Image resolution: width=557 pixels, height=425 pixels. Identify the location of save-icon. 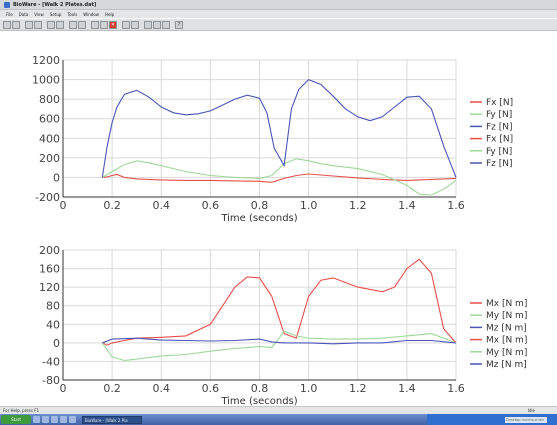
(16, 24).